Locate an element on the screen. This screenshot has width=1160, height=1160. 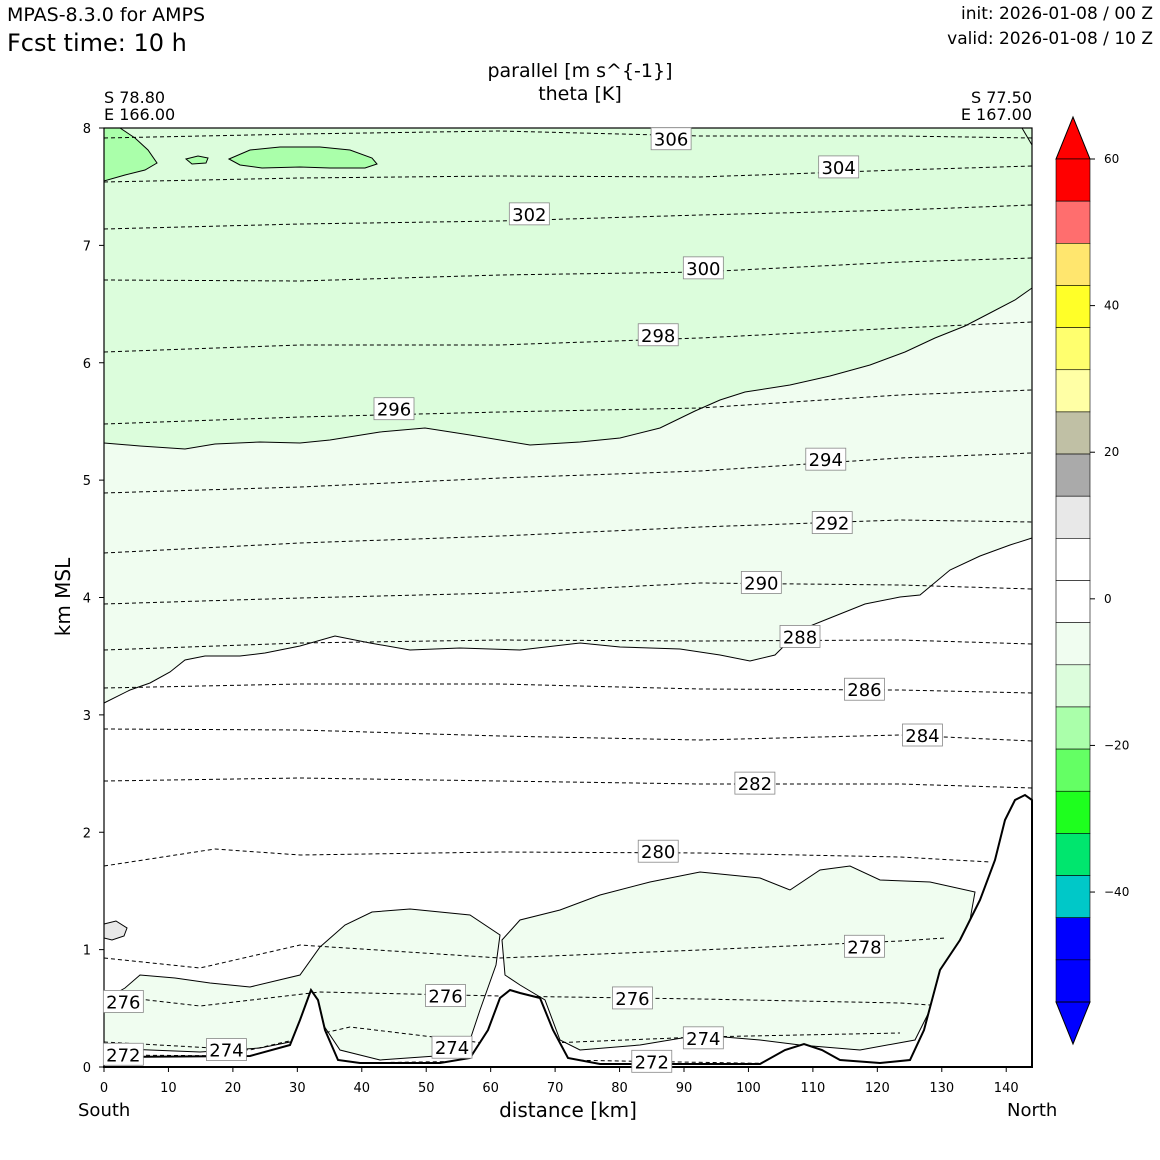
y-tick-label: 0 is located at coordinates (87, 1068).